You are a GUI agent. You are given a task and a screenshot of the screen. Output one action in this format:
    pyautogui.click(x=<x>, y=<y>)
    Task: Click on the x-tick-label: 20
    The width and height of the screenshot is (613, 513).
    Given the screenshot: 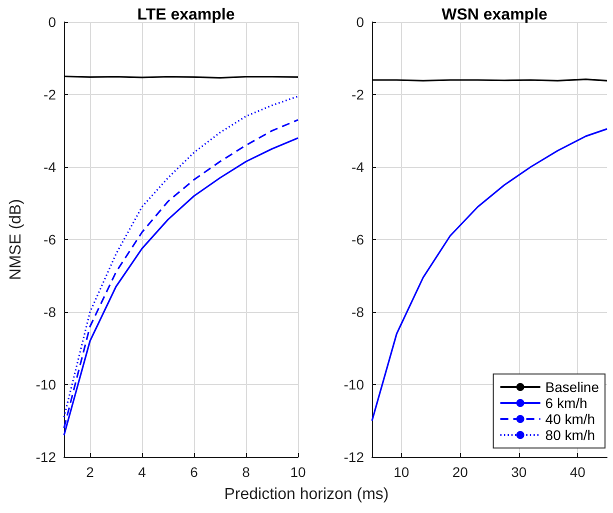 What is the action you would take?
    pyautogui.click(x=460, y=472)
    